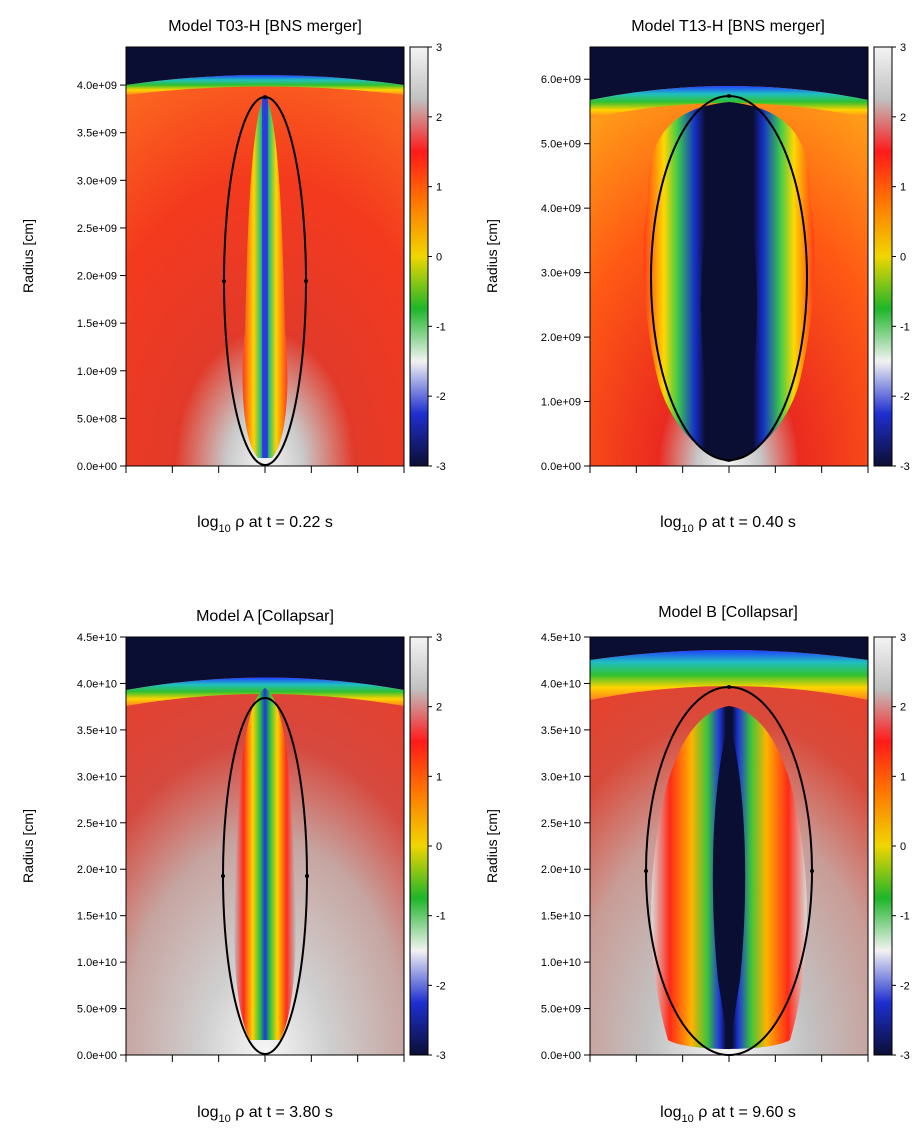 The width and height of the screenshot is (923, 1135). Describe the element at coordinates (561, 824) in the screenshot. I see `y-tick-label: 2.5e+10` at that location.